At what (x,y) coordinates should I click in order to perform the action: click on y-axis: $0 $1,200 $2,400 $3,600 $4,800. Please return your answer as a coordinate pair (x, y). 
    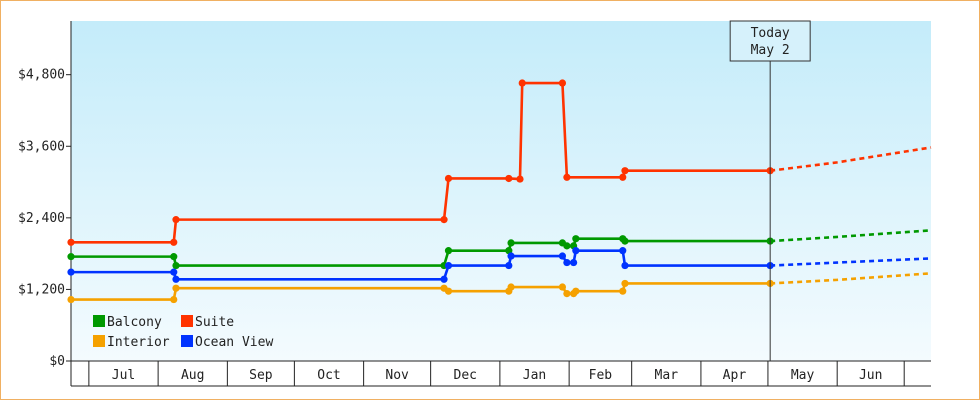
    Looking at the image, I should click on (45, 203).